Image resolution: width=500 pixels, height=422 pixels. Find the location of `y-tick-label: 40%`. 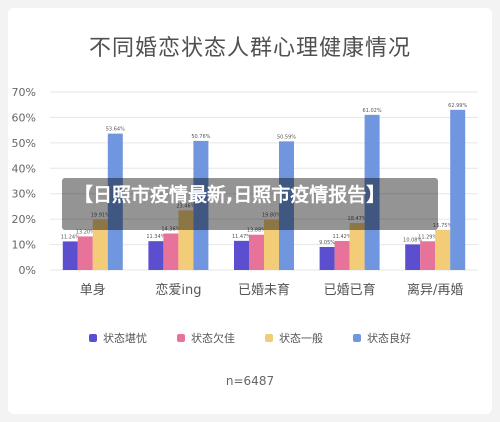

y-tick-label: 40% is located at coordinates (24, 168).